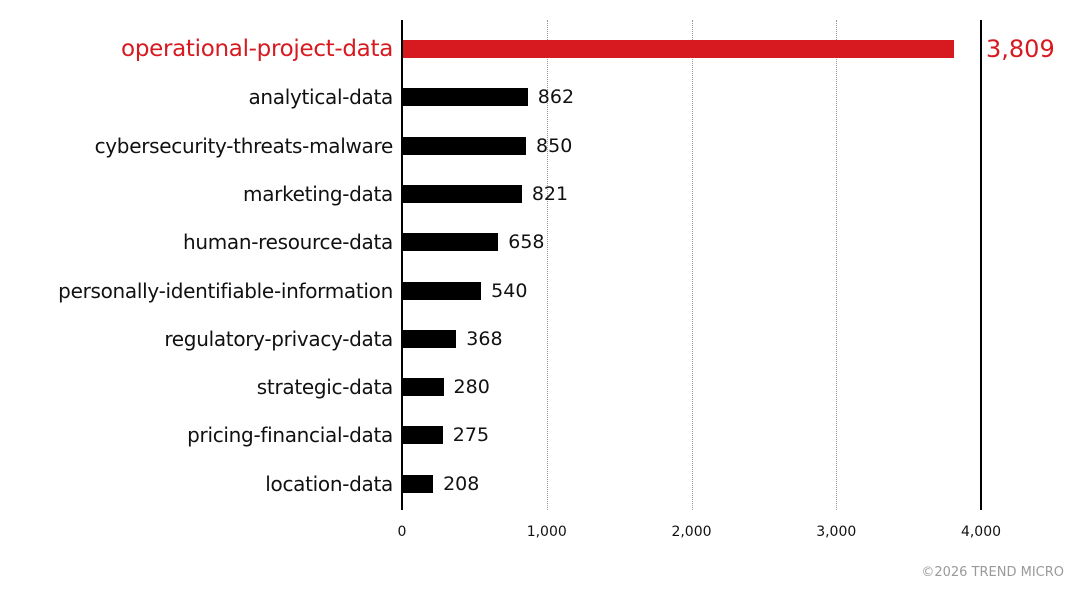 This screenshot has width=1084, height=599. What do you see at coordinates (981, 532) in the screenshot?
I see `x-tick-label: 4,000` at bounding box center [981, 532].